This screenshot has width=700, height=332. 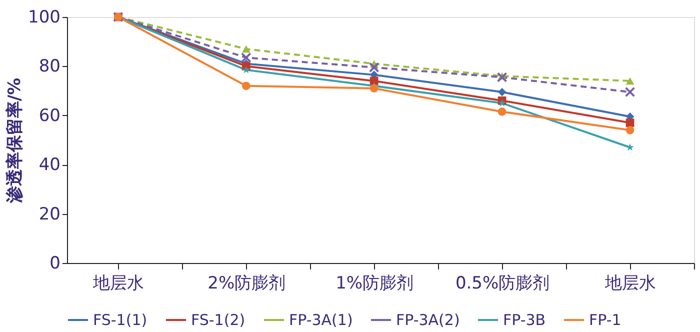 I want to click on x-tick-label: 1%防膨剂, so click(x=375, y=284).